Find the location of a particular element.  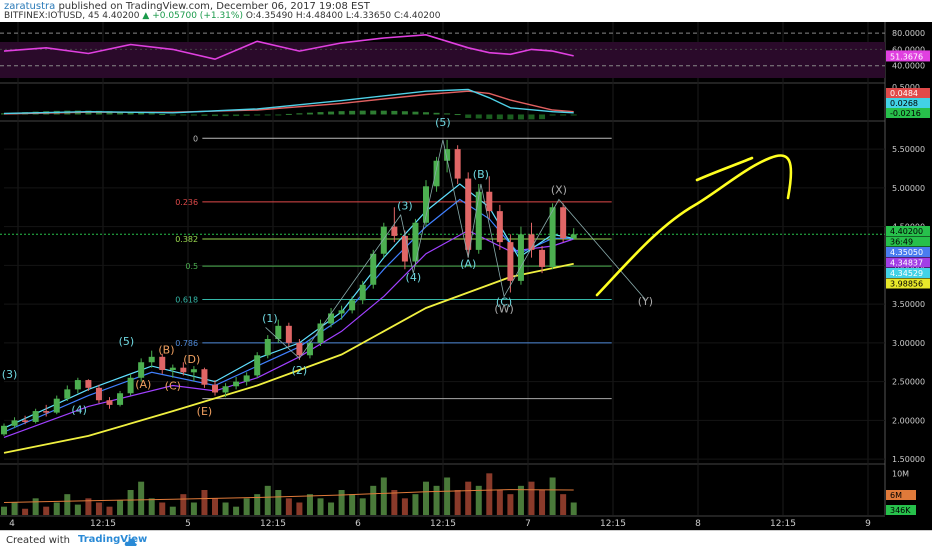

wave-label: (B) is located at coordinates (166, 350).